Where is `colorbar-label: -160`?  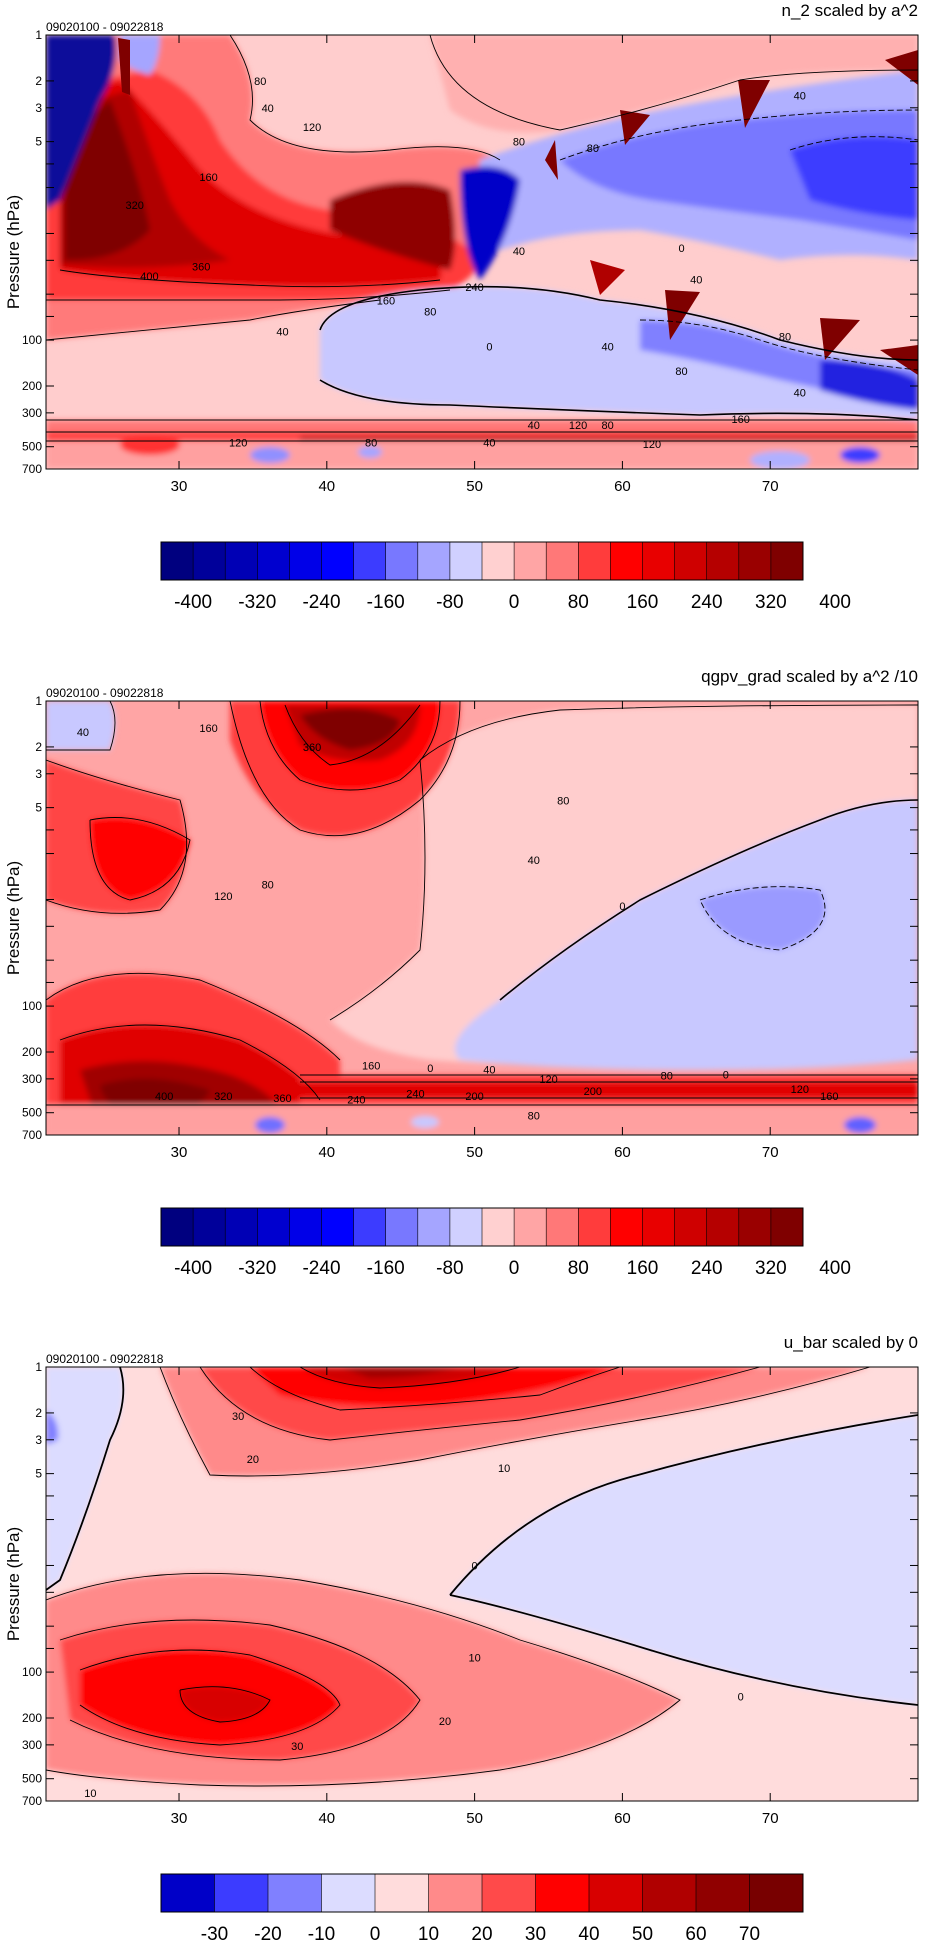 colorbar-label: -160 is located at coordinates (386, 1268).